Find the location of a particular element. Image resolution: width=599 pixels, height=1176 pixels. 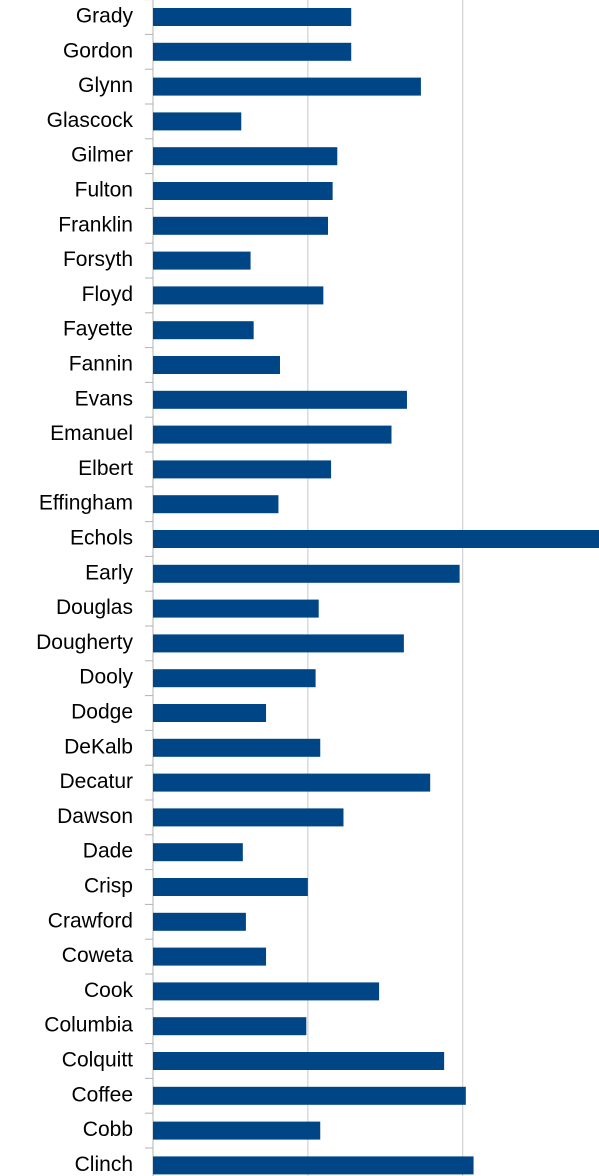

y-tick-label: Colquitt is located at coordinates (97, 1060).